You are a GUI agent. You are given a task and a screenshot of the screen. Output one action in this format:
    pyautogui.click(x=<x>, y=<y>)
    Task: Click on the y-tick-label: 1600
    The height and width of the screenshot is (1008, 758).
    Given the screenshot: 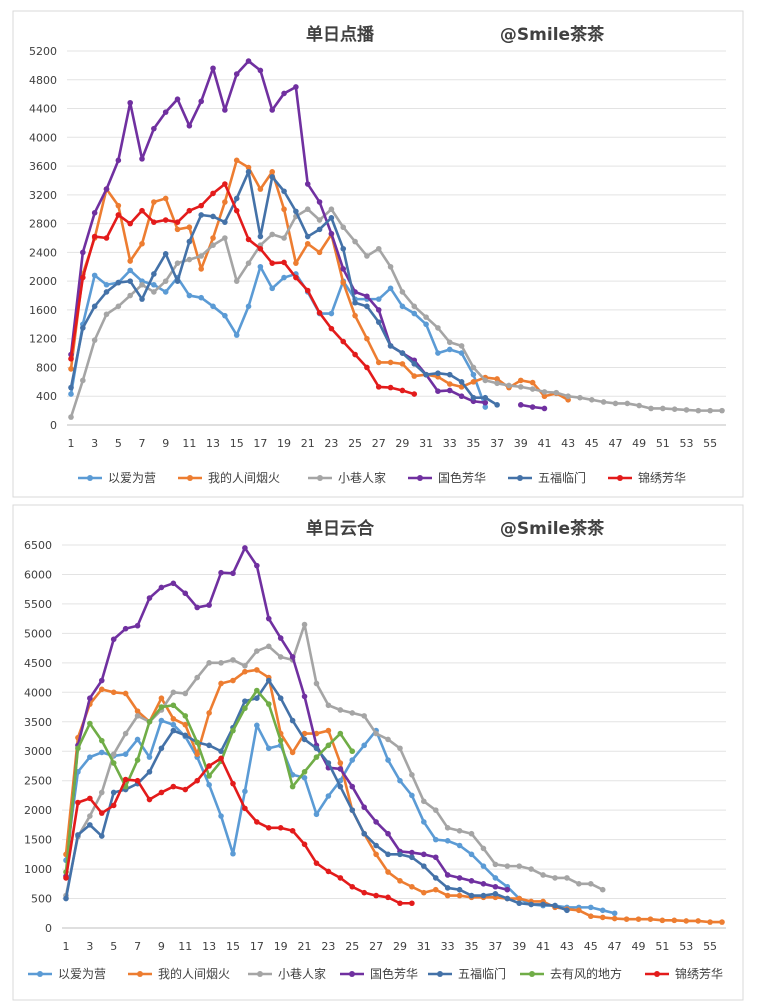 What is the action you would take?
    pyautogui.click(x=43, y=310)
    